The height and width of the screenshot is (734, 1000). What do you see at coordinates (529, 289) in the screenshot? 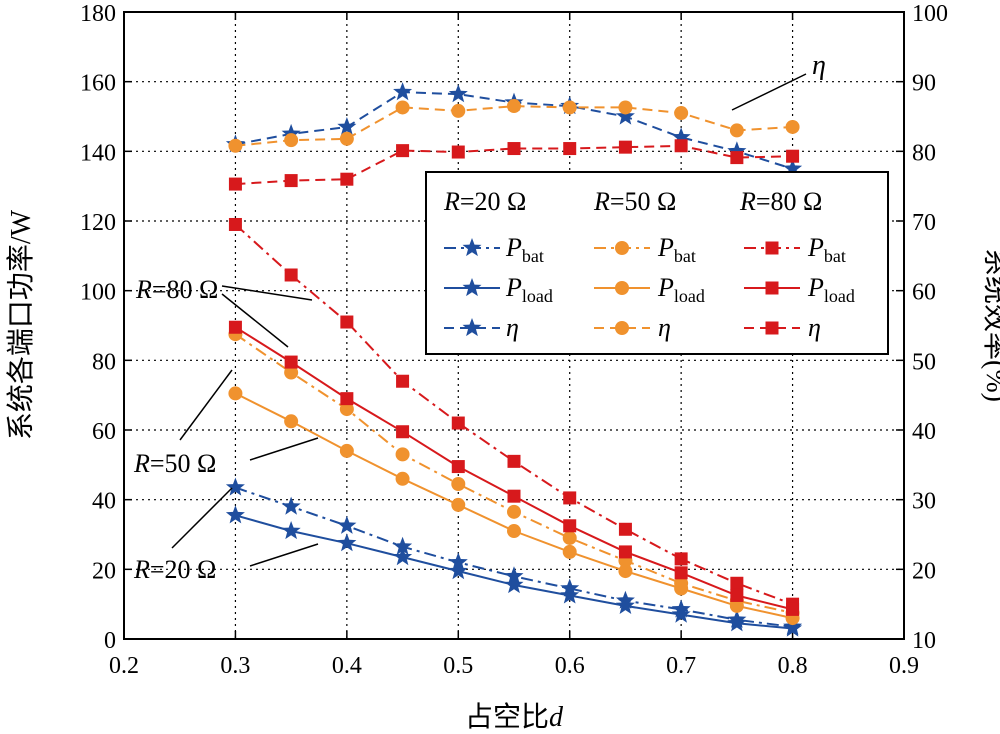
I see `legend-entry-r20-pload: Pload` at bounding box center [529, 289].